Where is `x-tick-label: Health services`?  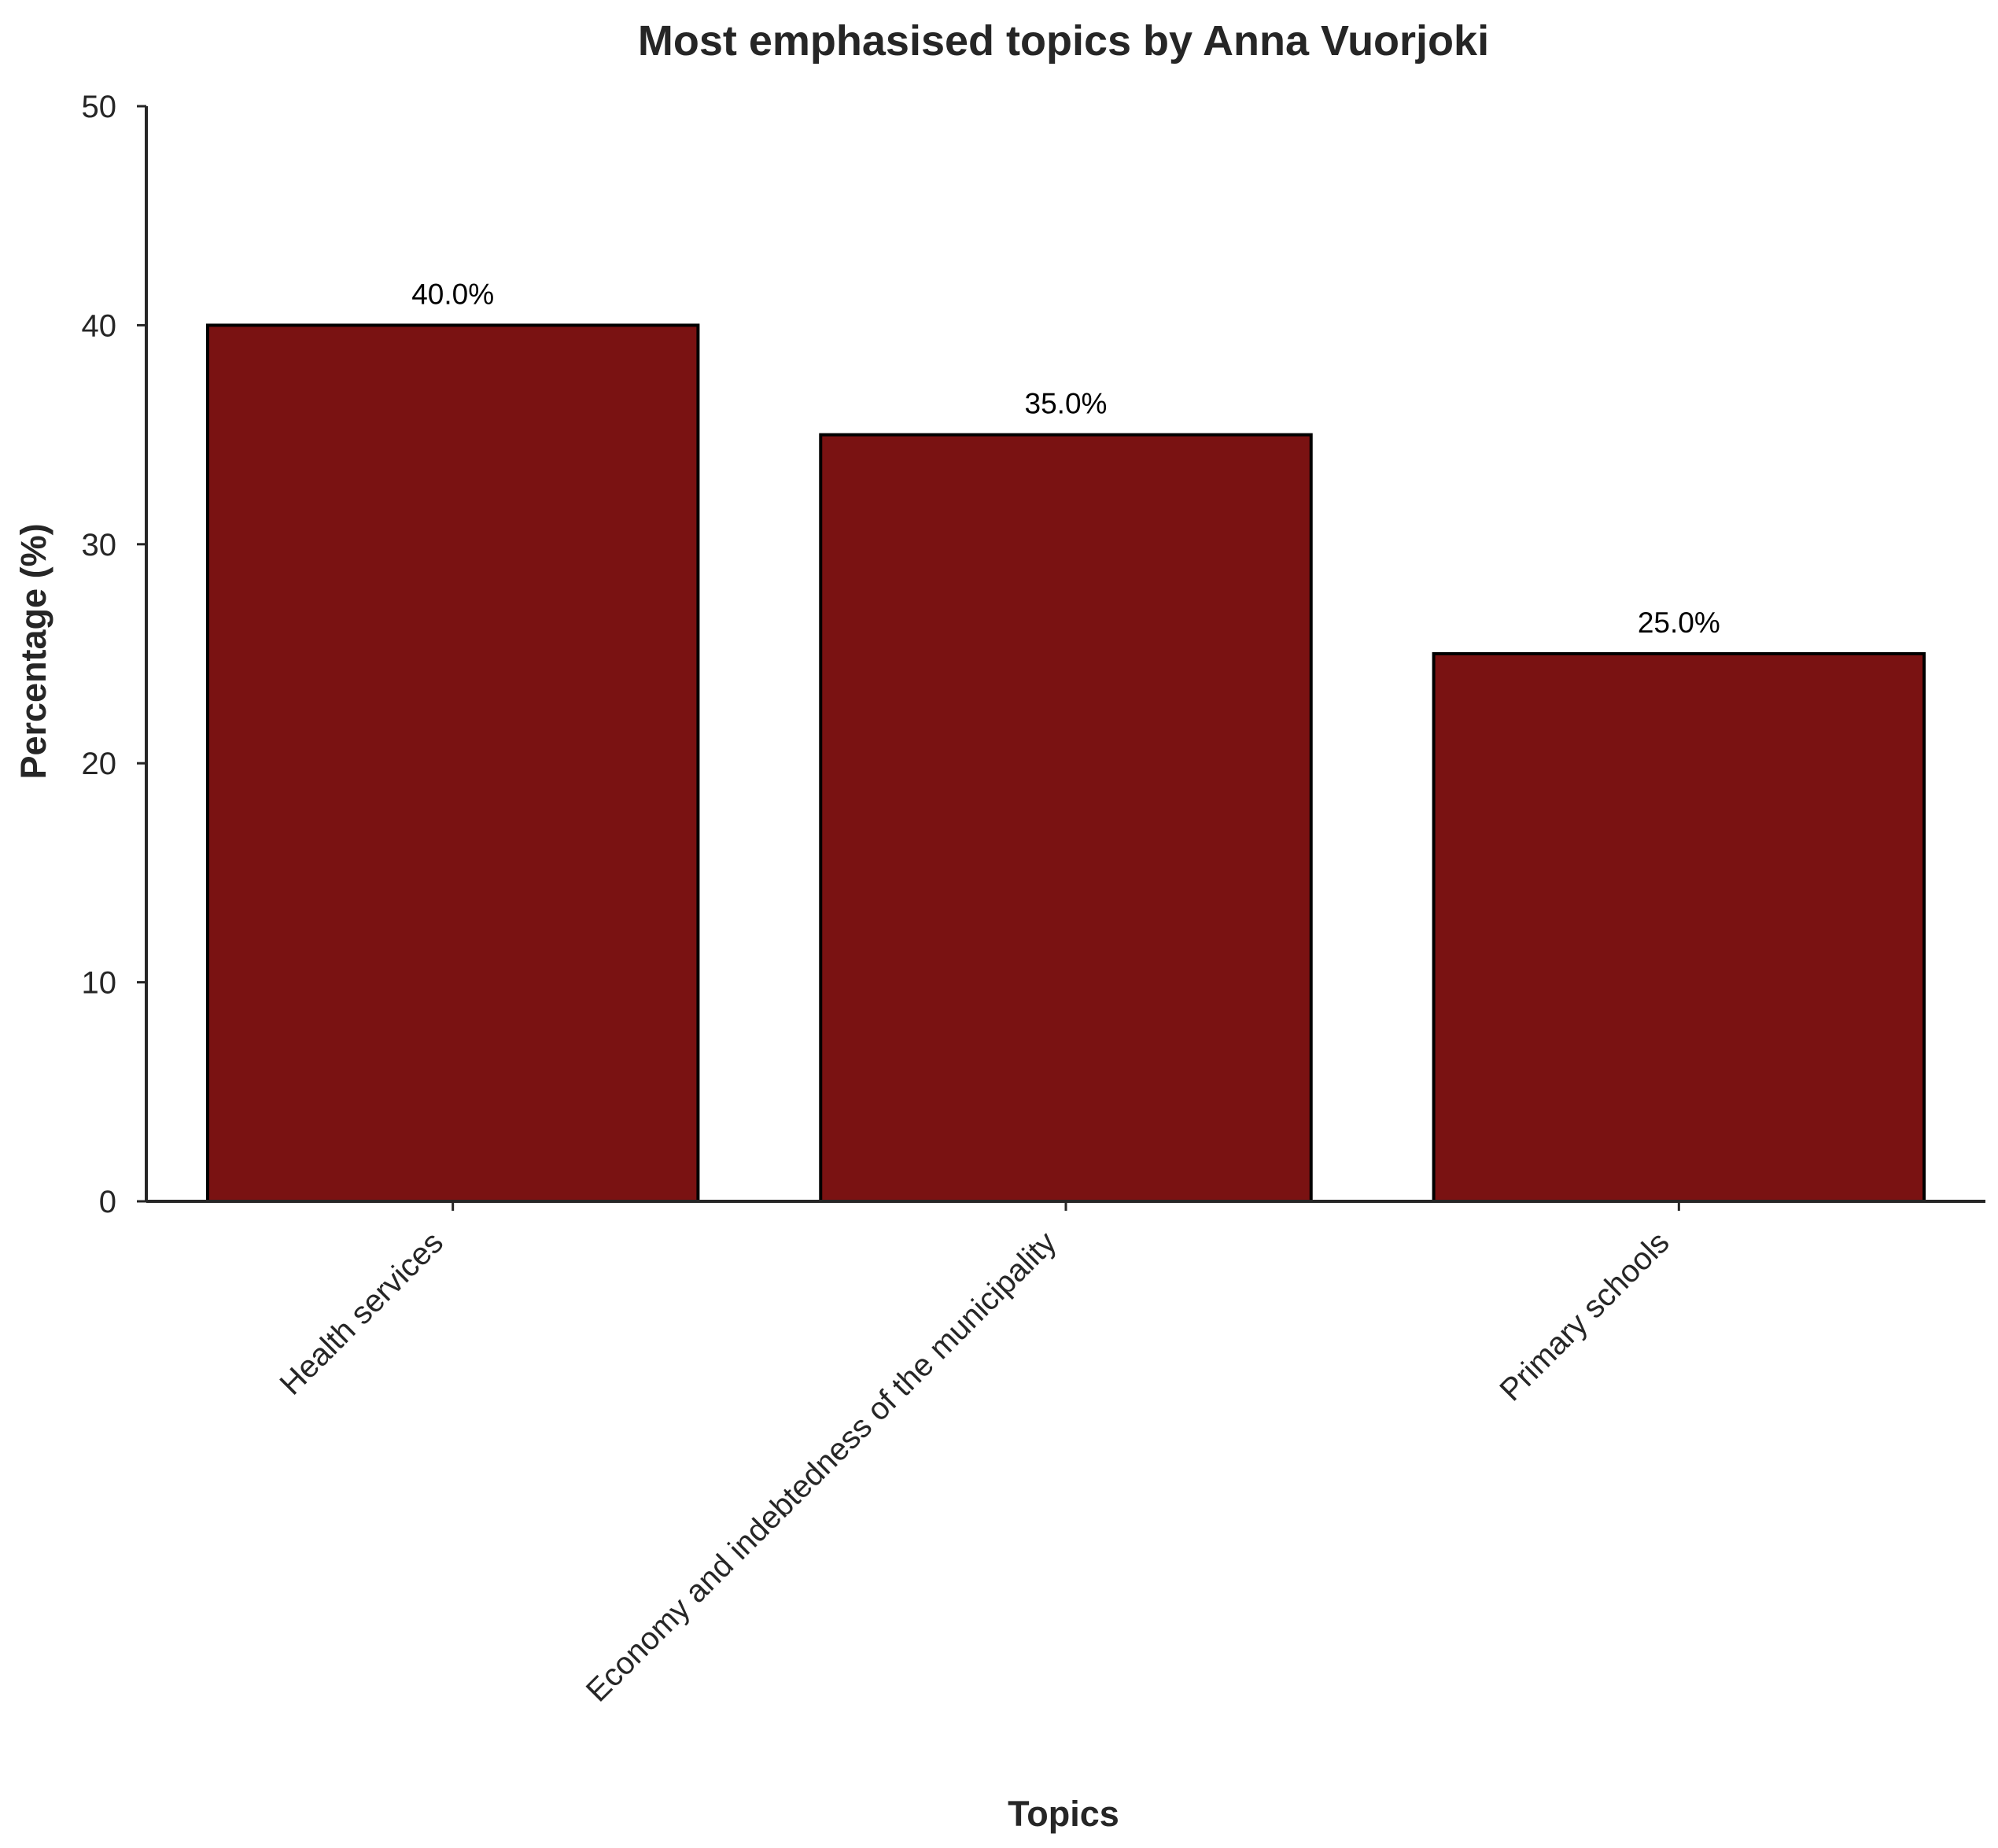
x-tick-label: Health services is located at coordinates (362, 1313).